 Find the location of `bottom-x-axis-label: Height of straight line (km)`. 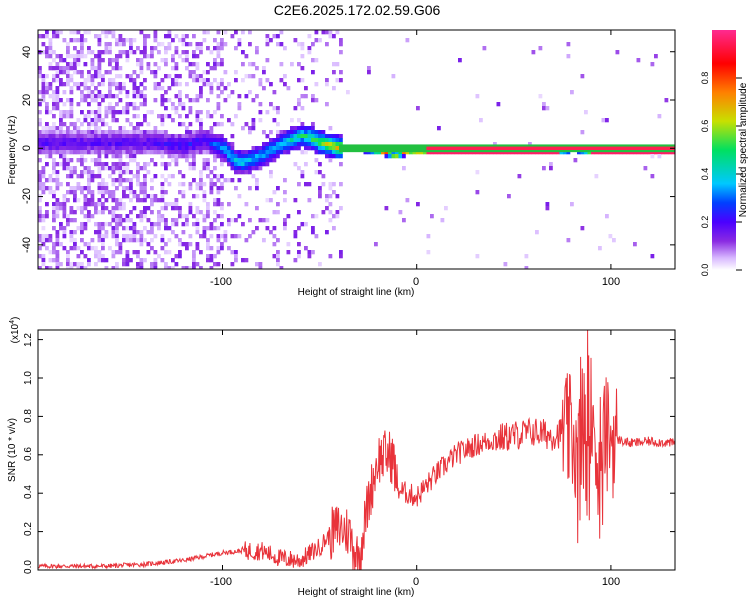

bottom-x-axis-label: Height of straight line (km) is located at coordinates (356, 592).